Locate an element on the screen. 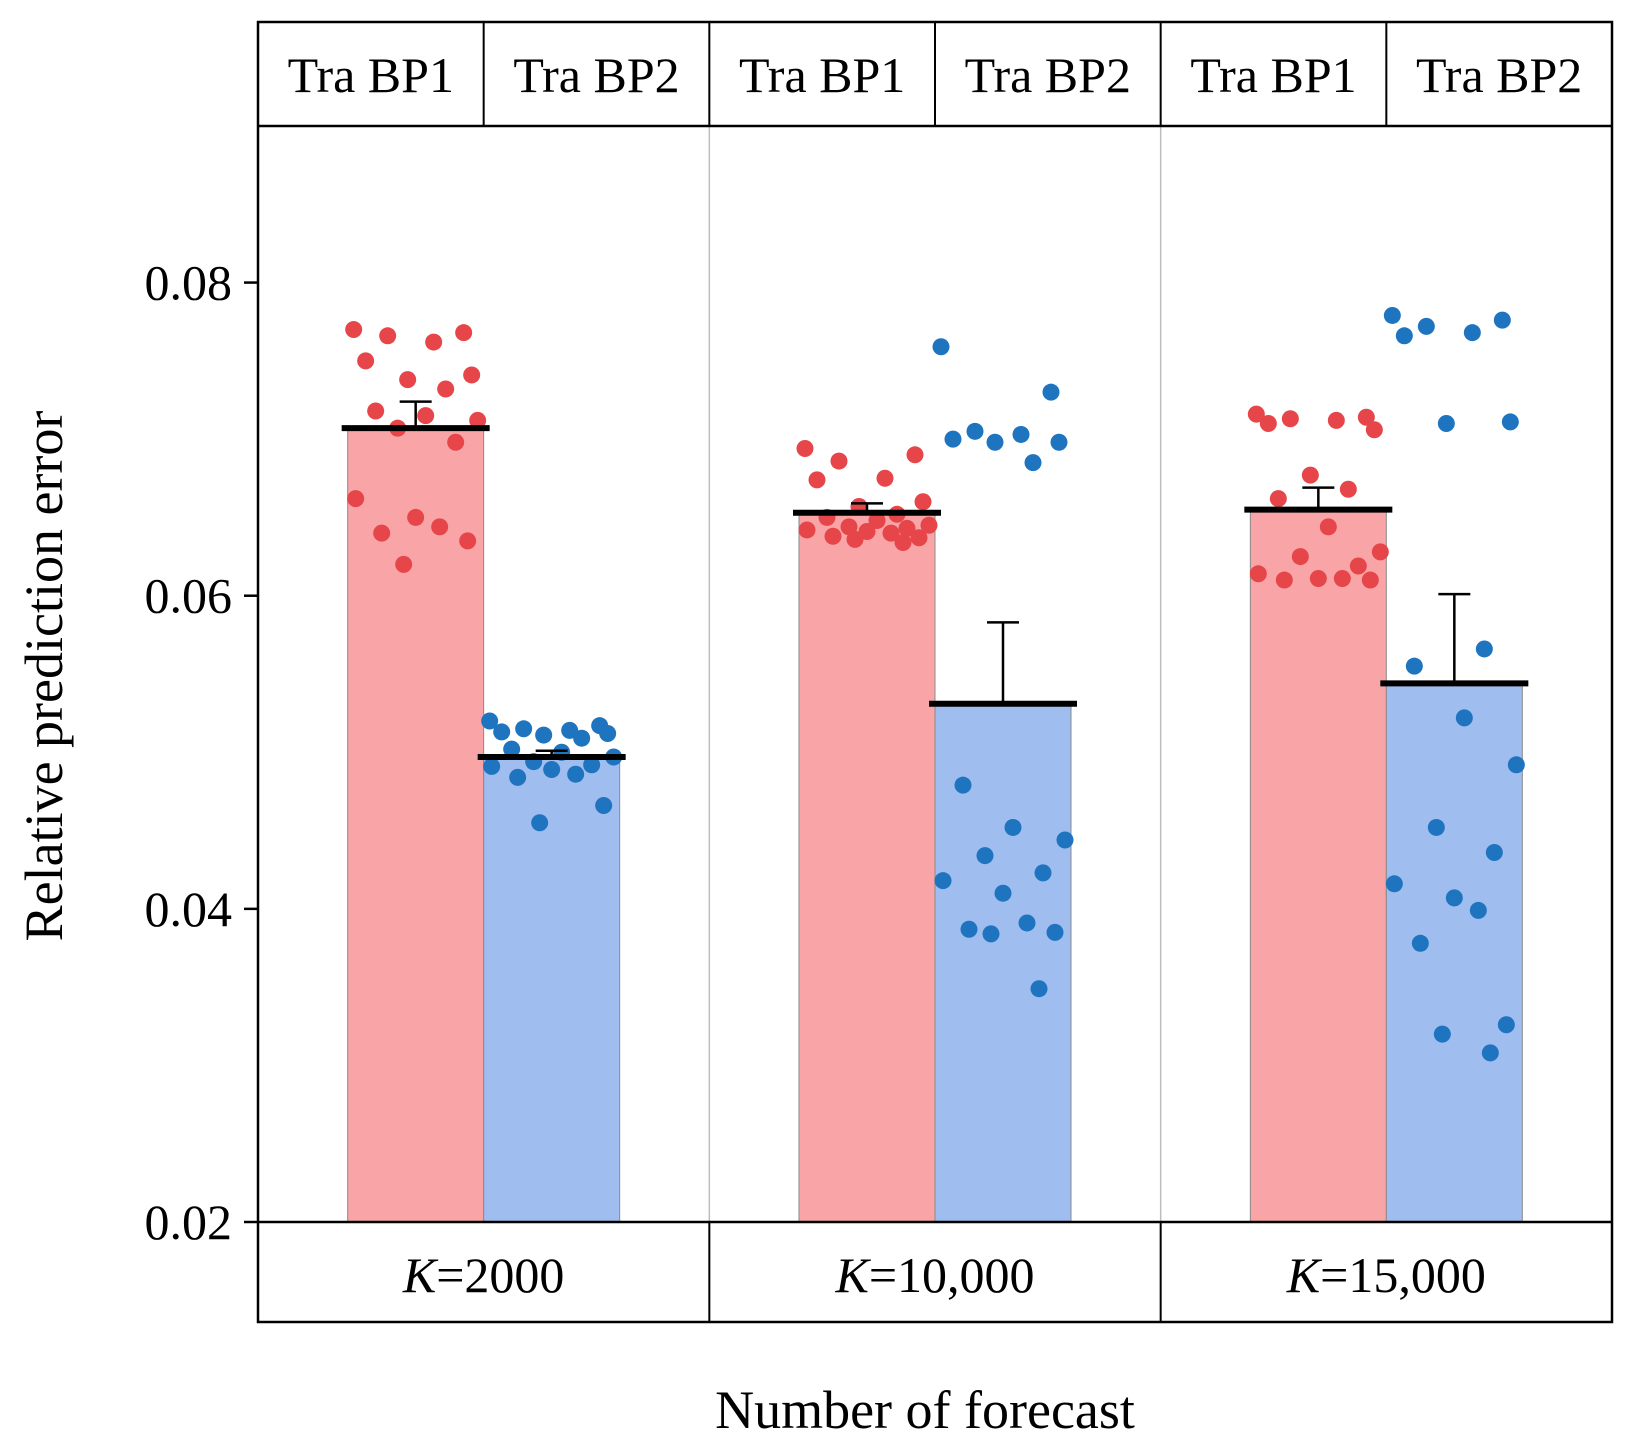 This screenshot has height=1451, width=1637. group-label-value: =10,000 is located at coordinates (952, 1275).